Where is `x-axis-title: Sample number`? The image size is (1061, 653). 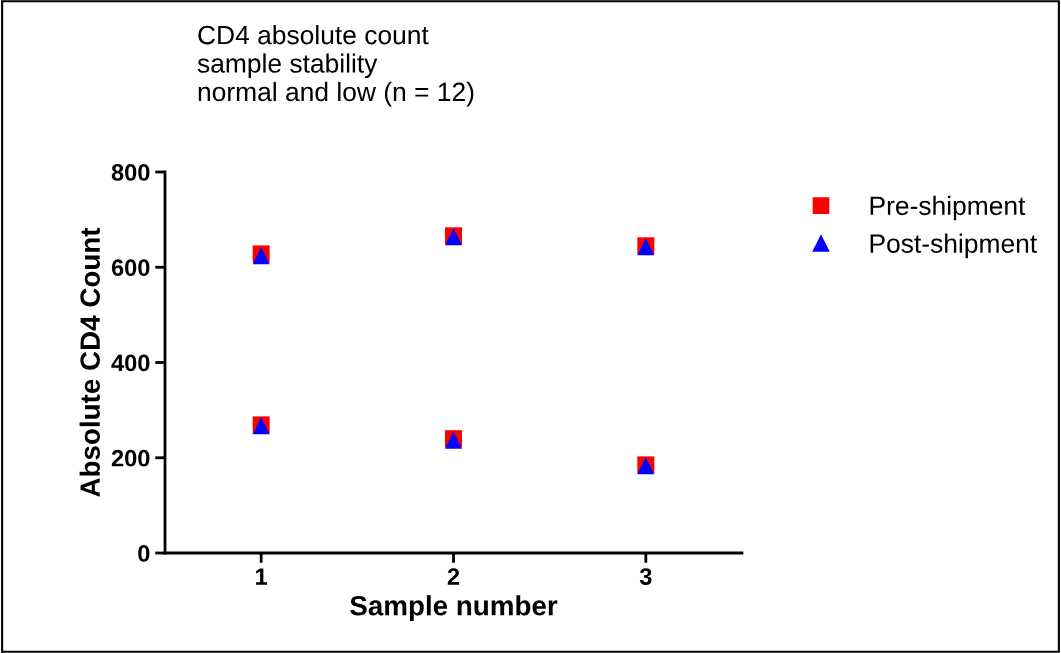
x-axis-title: Sample number is located at coordinates (454, 608).